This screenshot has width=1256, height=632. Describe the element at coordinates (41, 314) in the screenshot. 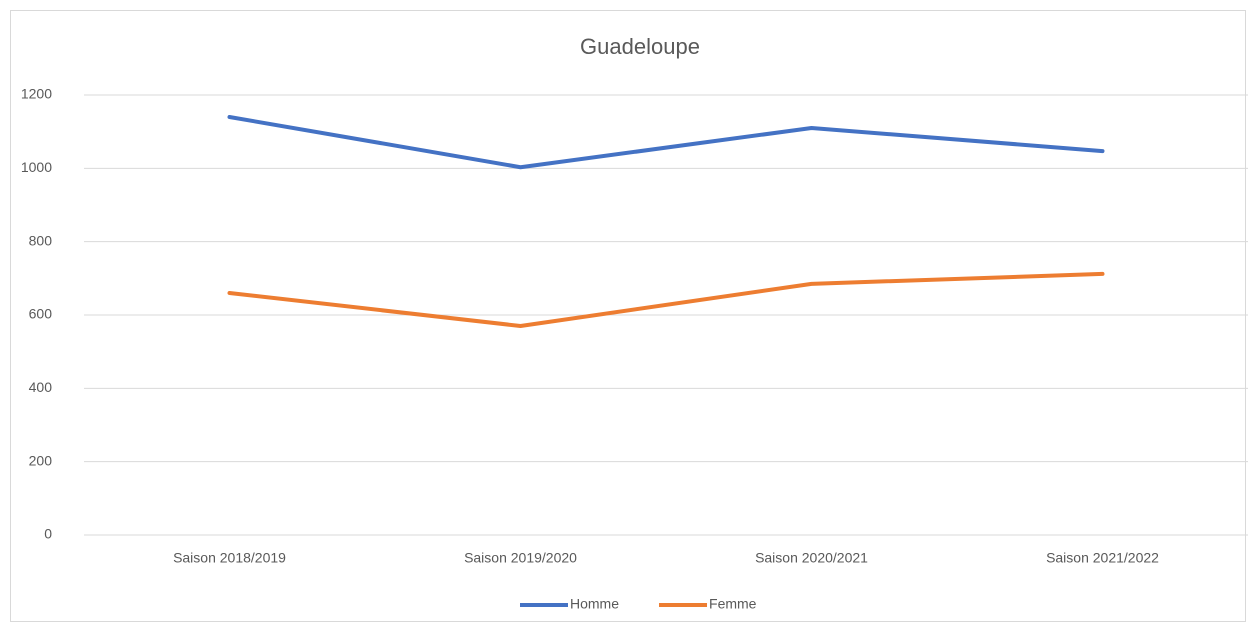

I see `y-tick-label: 600` at that location.